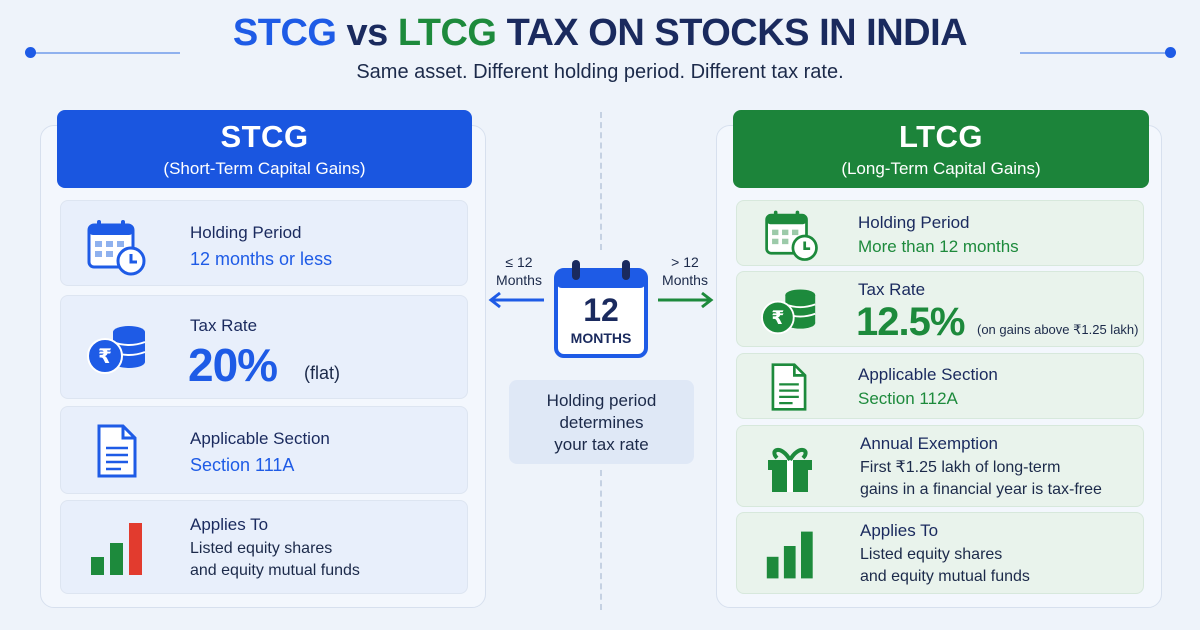  What do you see at coordinates (30, 52) in the screenshot?
I see `header-left-dot` at bounding box center [30, 52].